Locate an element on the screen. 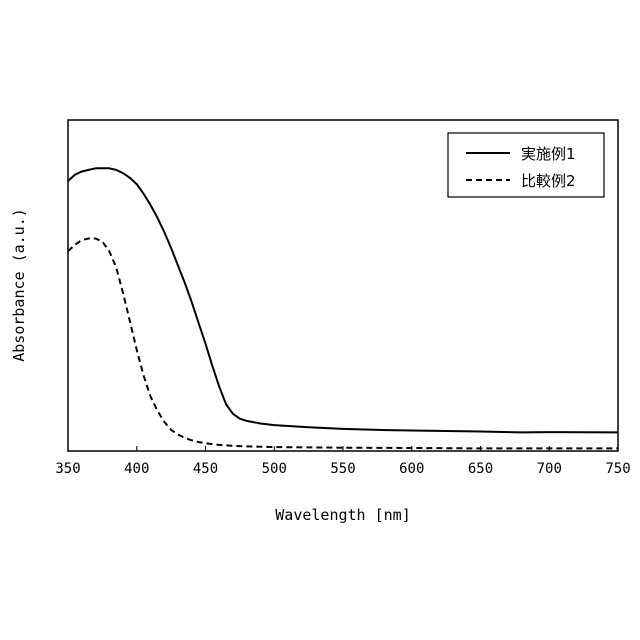 This screenshot has width=640, height=640. y-axis-title: Absorbance (a.u.) is located at coordinates (19, 285).